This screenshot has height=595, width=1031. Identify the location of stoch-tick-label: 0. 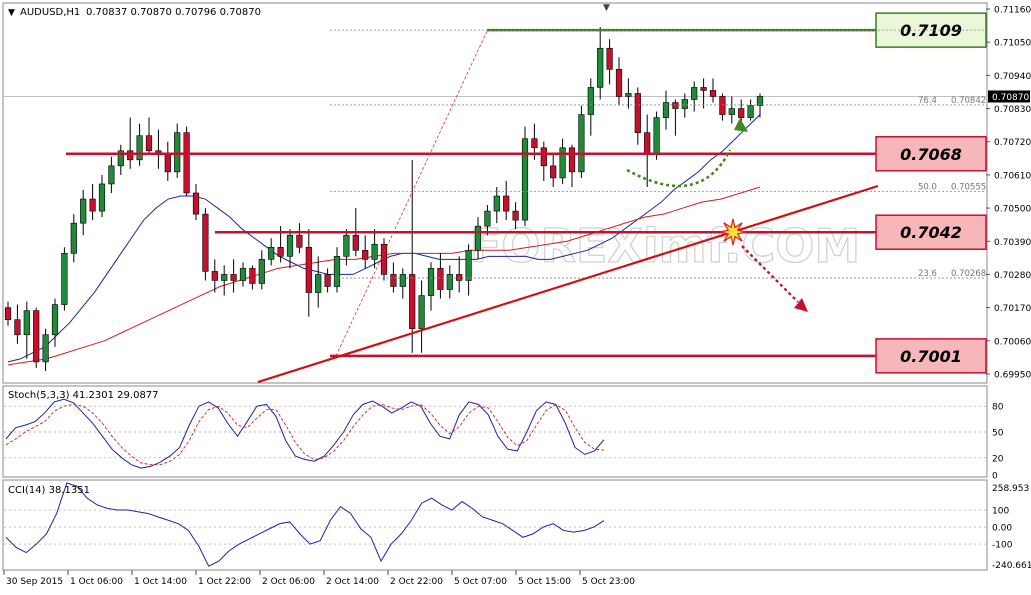
(995, 477).